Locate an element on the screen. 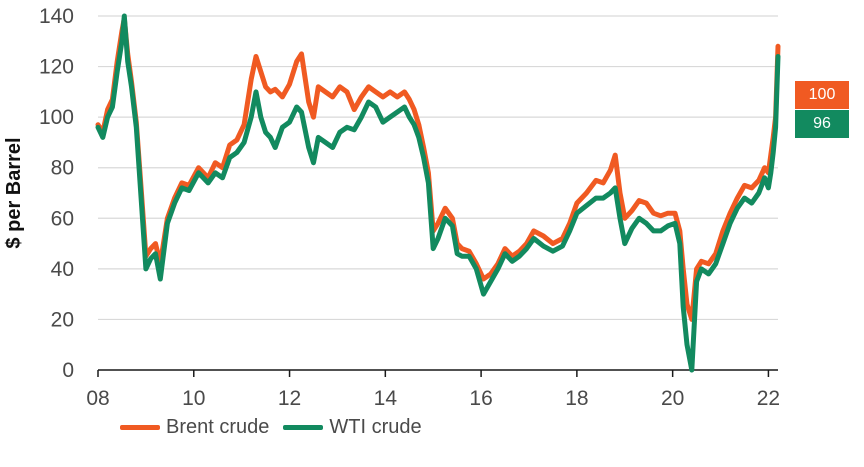 The height and width of the screenshot is (467, 864). x-tick-label: 16 is located at coordinates (480, 398).